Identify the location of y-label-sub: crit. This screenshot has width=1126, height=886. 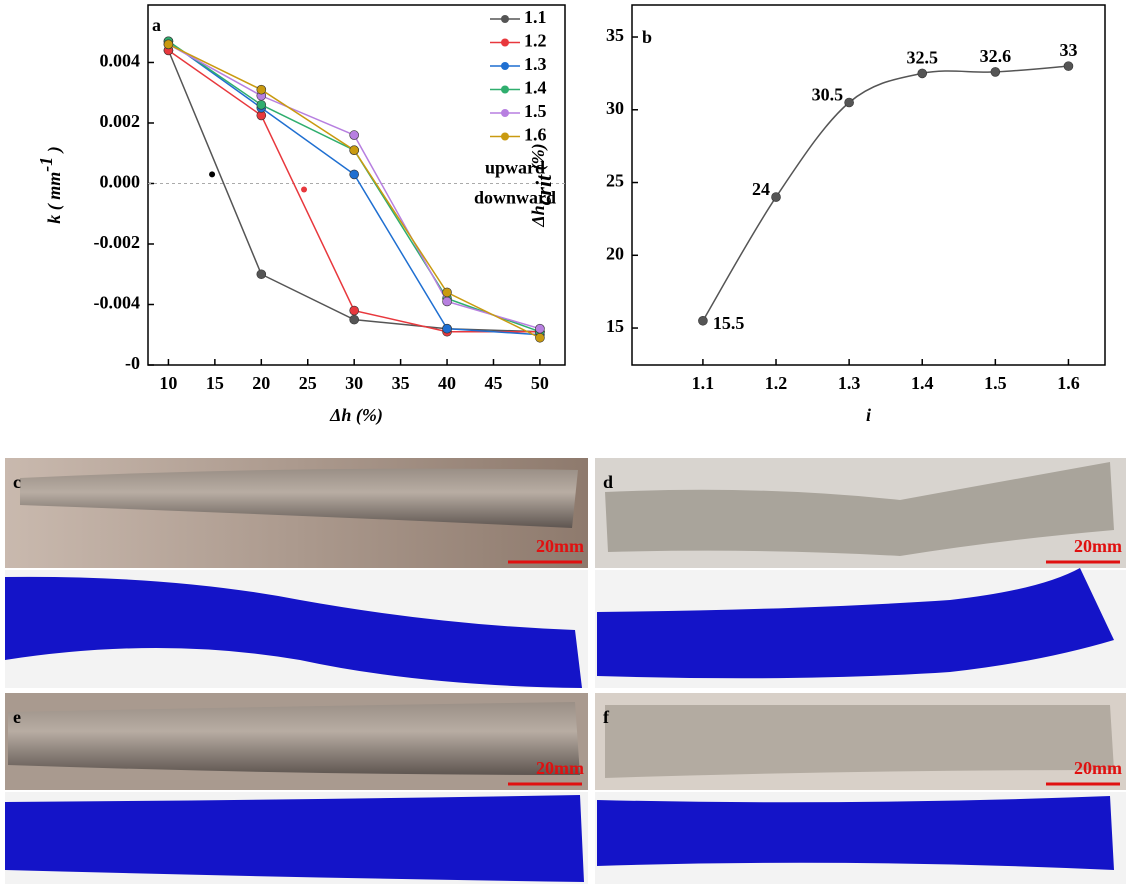
(543, 189).